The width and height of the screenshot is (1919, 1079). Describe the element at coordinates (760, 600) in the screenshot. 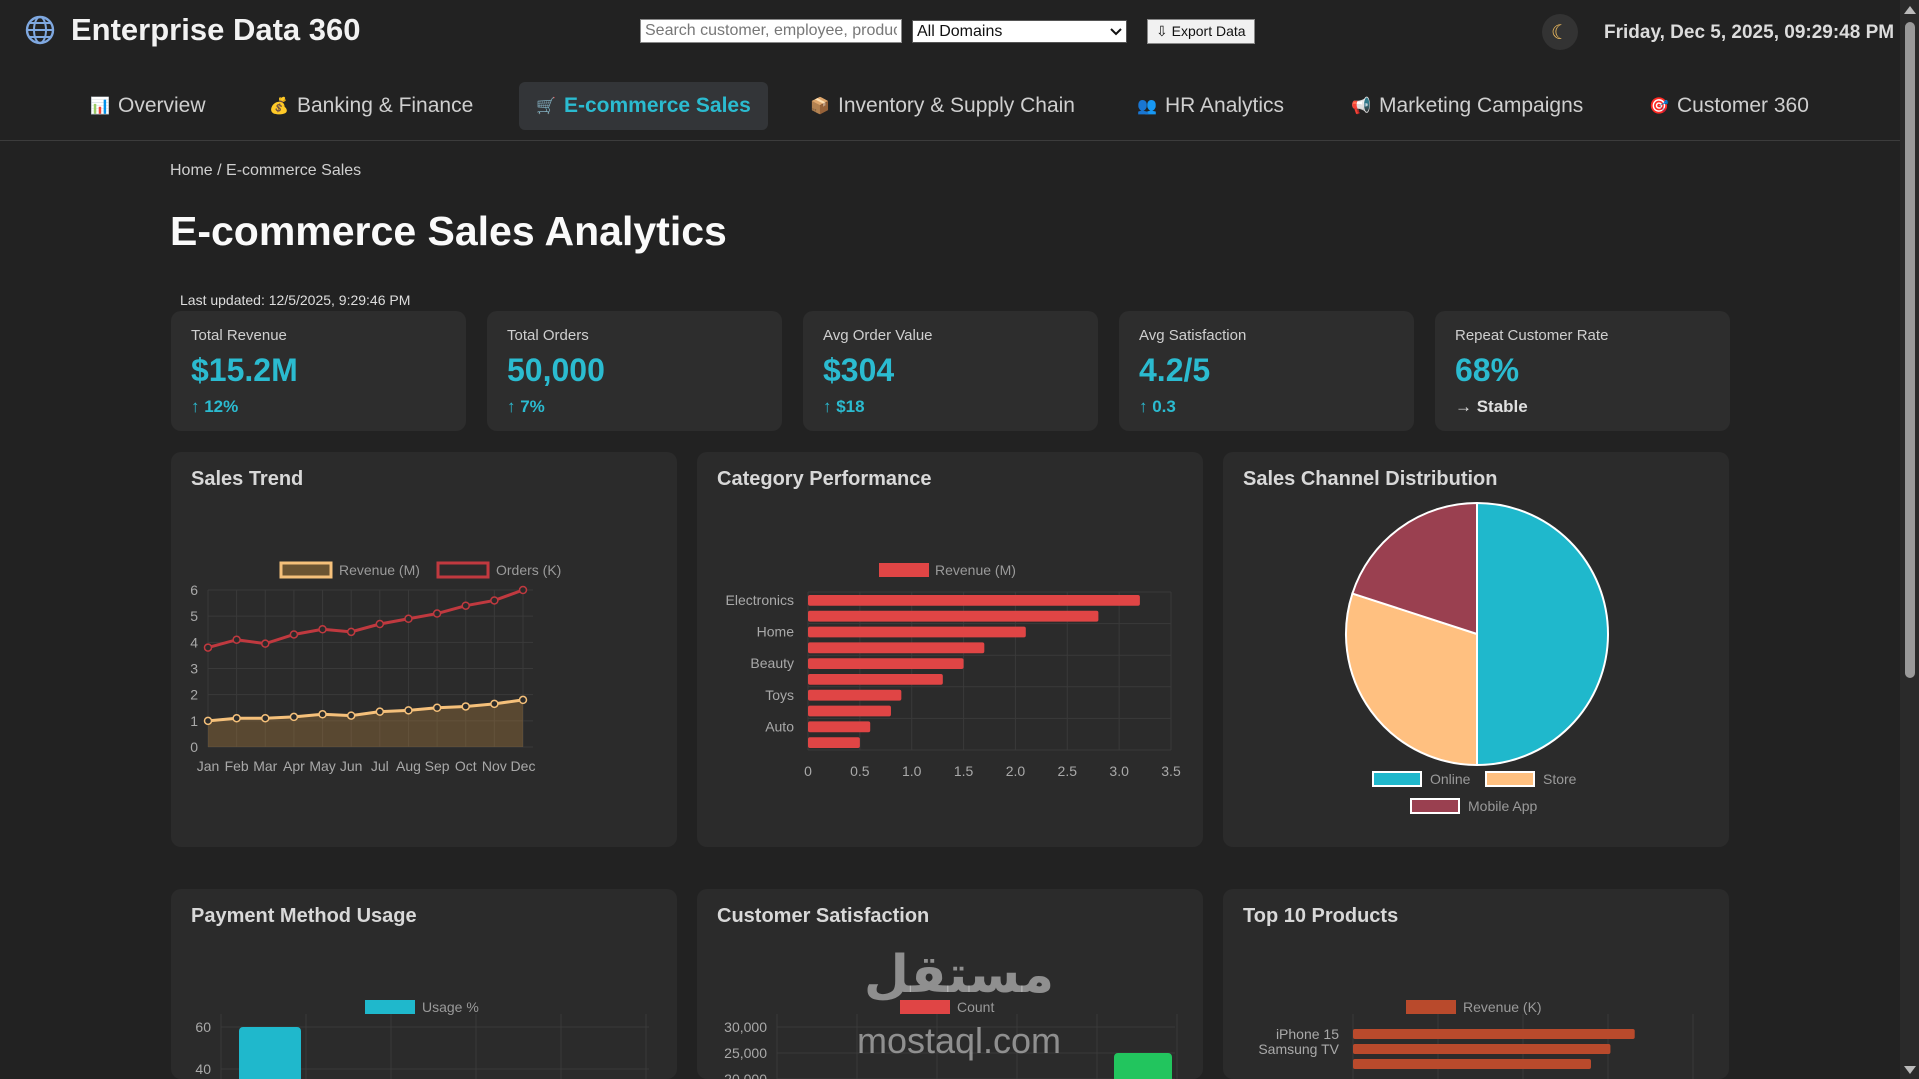

I see `y-tick-label: Electronics` at that location.